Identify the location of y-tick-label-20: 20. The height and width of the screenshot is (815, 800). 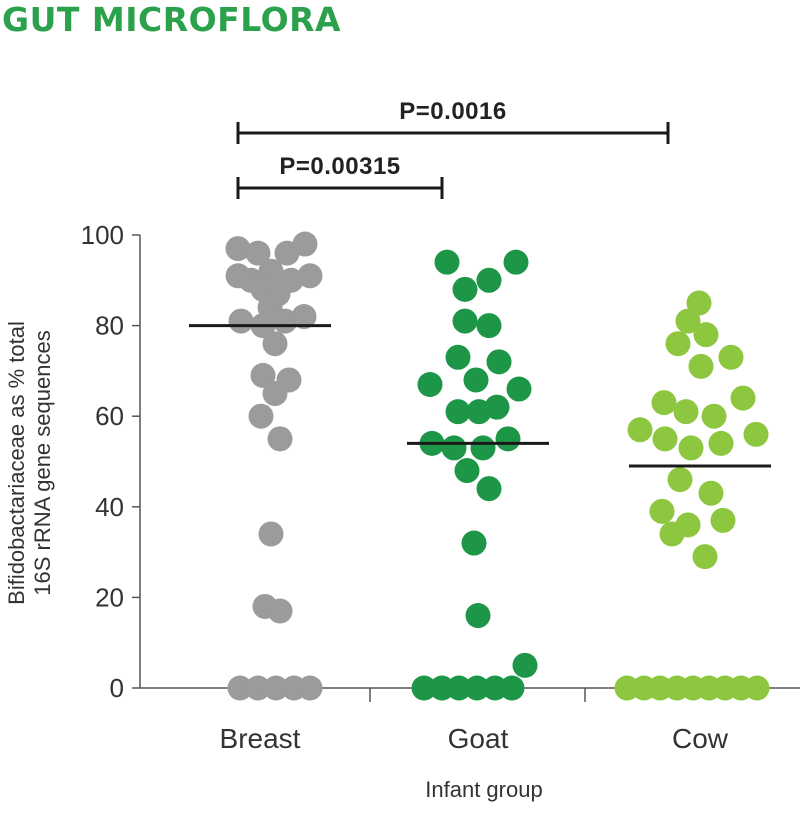
(109, 597).